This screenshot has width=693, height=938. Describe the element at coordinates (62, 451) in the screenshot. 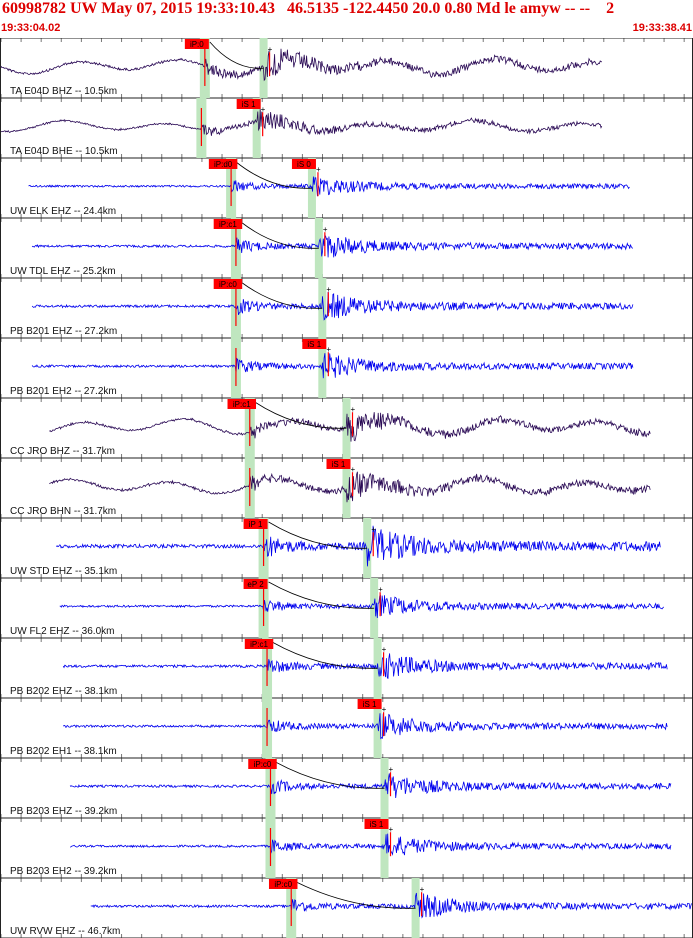

I see `channel-label: CC JRO BHZ -- 31.7km` at that location.